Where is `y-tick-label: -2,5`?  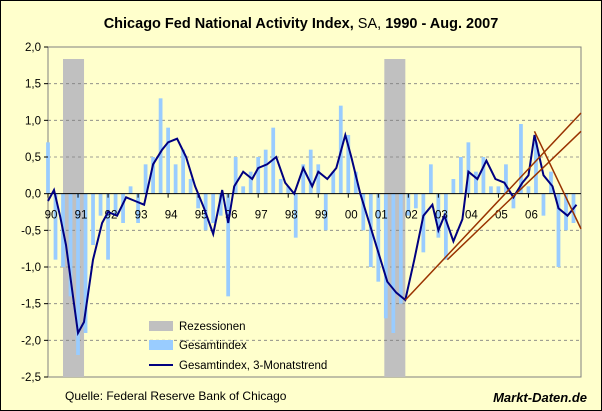 y-tick-label: -2,5 is located at coordinates (31, 378).